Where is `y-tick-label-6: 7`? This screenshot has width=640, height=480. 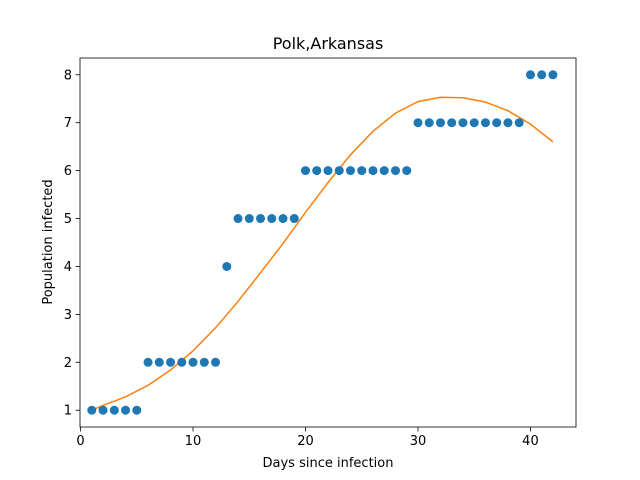 y-tick-label-6: 7 is located at coordinates (68, 123).